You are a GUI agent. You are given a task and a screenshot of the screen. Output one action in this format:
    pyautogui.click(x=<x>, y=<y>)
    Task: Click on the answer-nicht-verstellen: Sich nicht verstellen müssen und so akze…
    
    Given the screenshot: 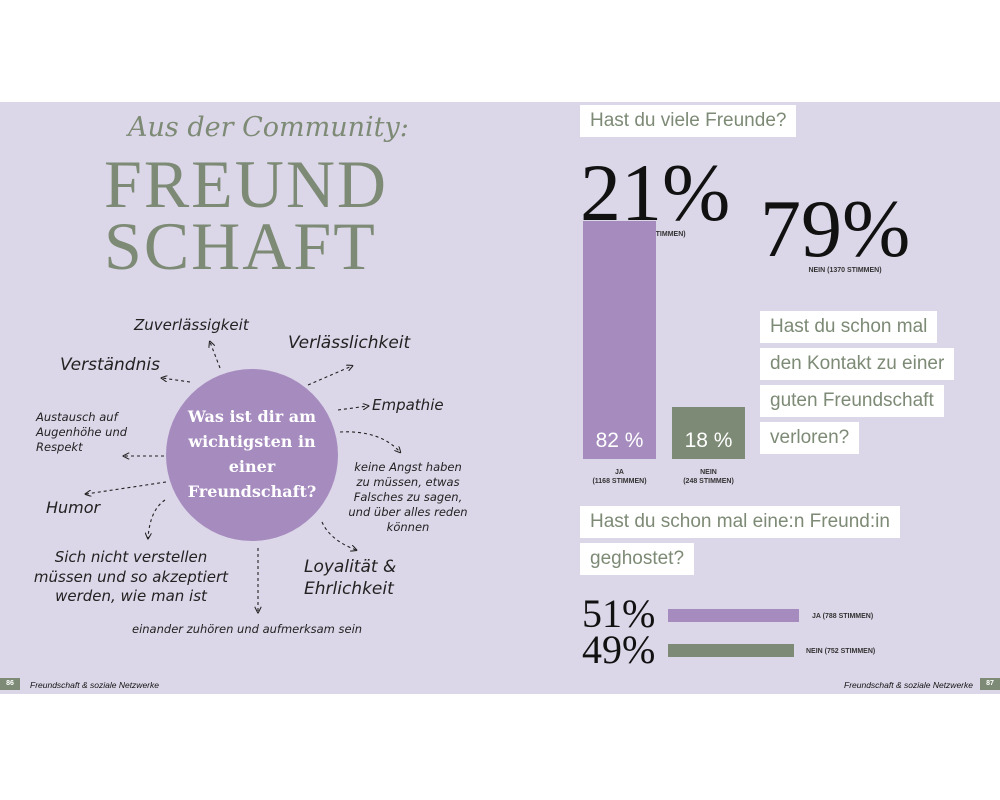 What is the action you would take?
    pyautogui.click(x=131, y=576)
    